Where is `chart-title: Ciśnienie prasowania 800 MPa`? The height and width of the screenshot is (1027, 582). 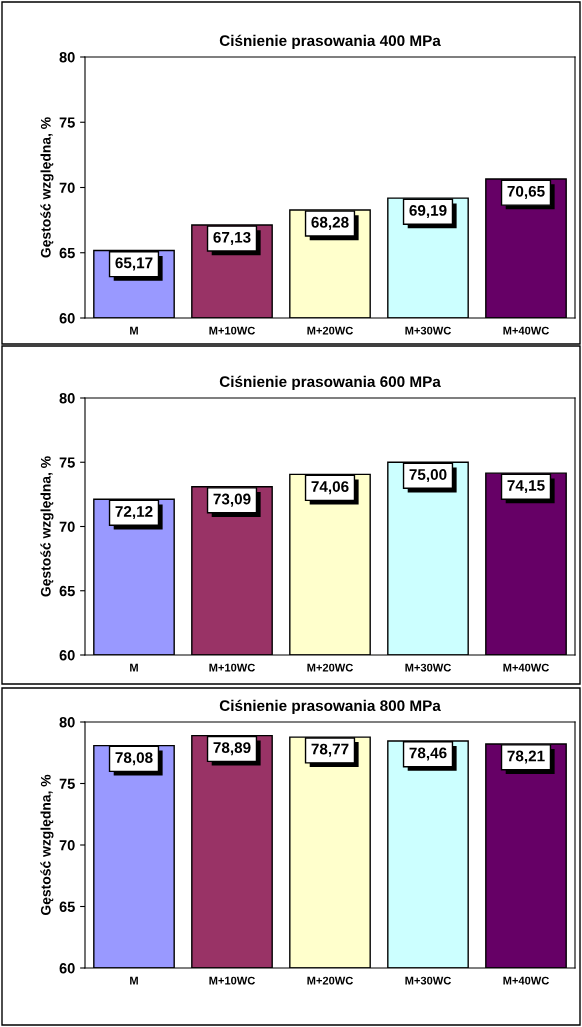 chart-title: Ciśnienie prasowania 800 MPa is located at coordinates (330, 707).